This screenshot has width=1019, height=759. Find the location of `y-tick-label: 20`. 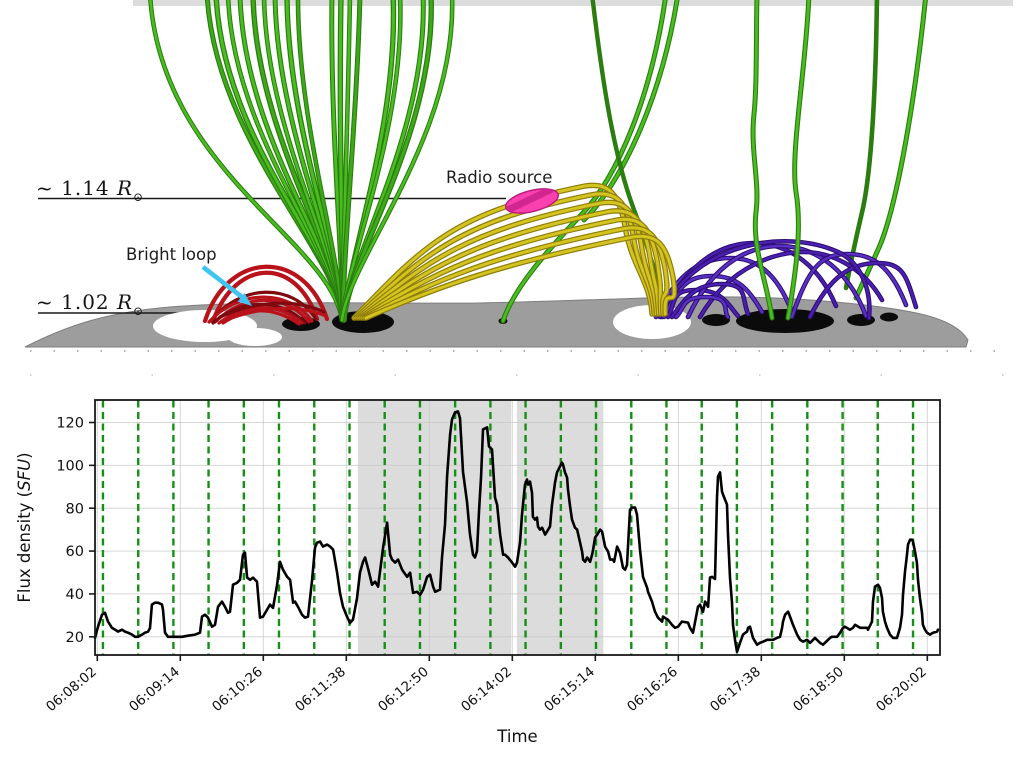

y-tick-label: 20 is located at coordinates (75, 638).